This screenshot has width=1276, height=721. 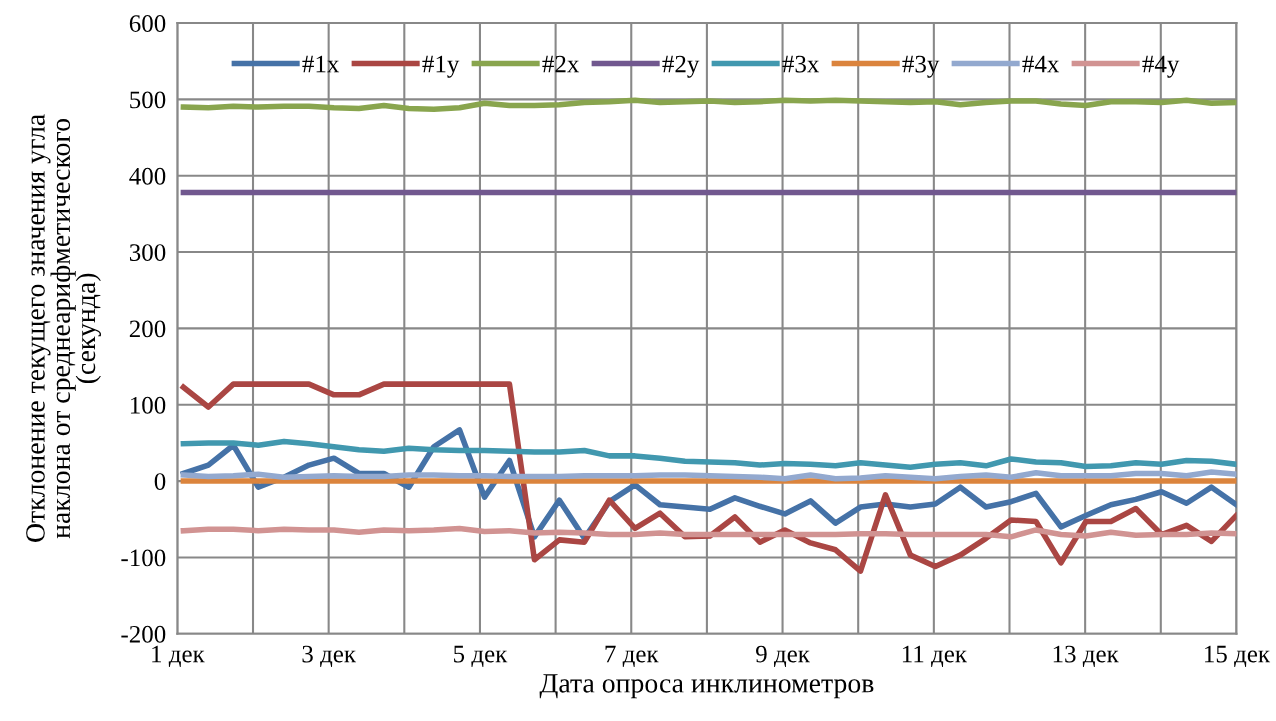 I want to click on x-tick-label: 11 дек, so click(x=935, y=656).